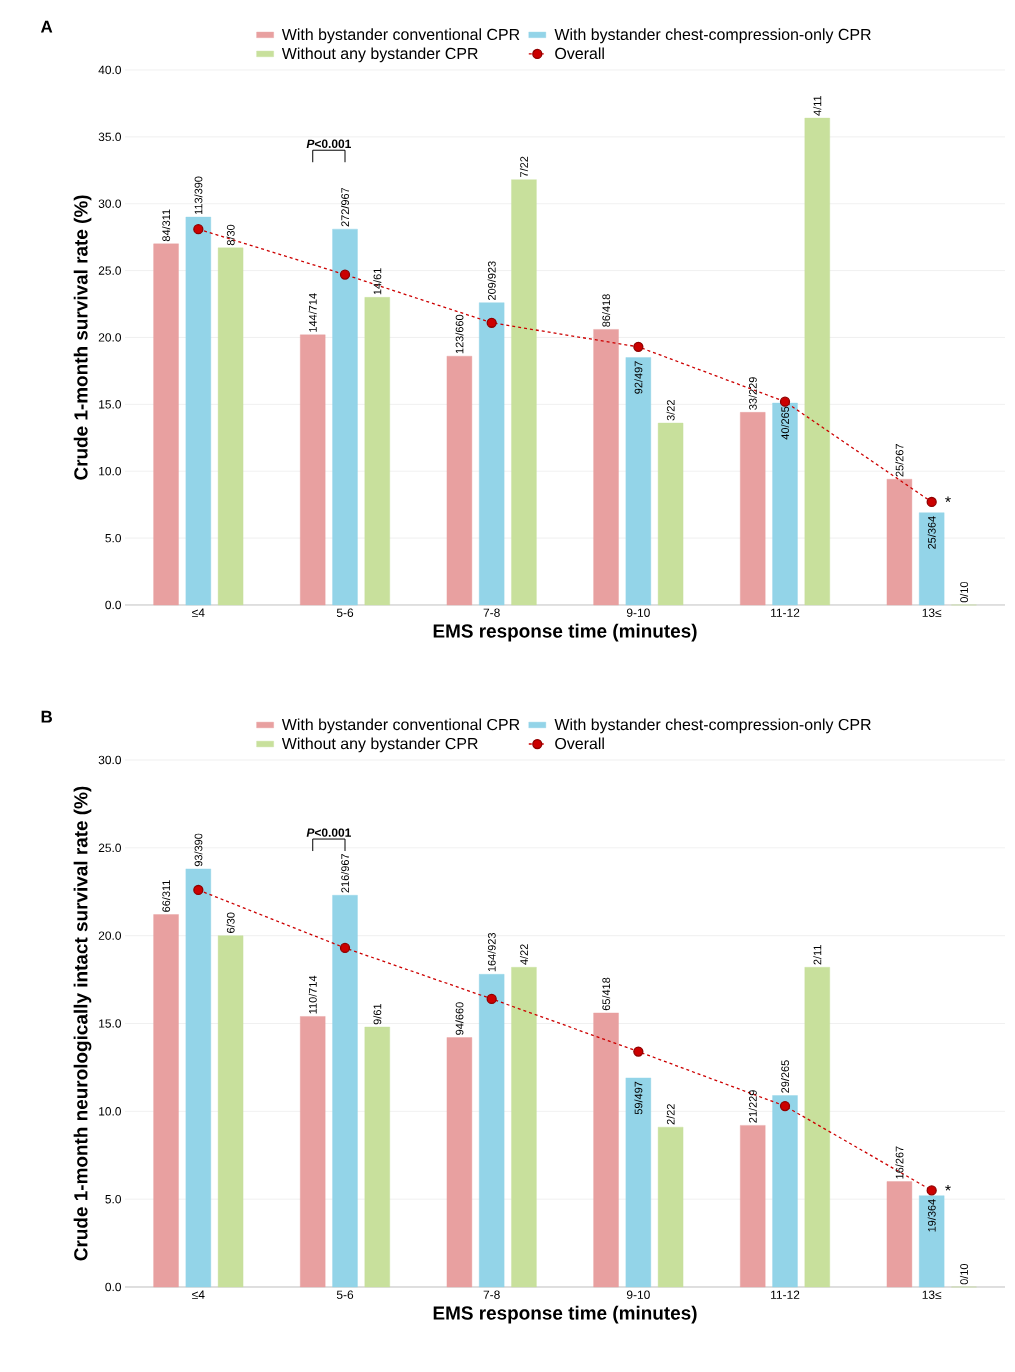  Describe the element at coordinates (606, 310) in the screenshot. I see `data-label: 86/418` at that location.